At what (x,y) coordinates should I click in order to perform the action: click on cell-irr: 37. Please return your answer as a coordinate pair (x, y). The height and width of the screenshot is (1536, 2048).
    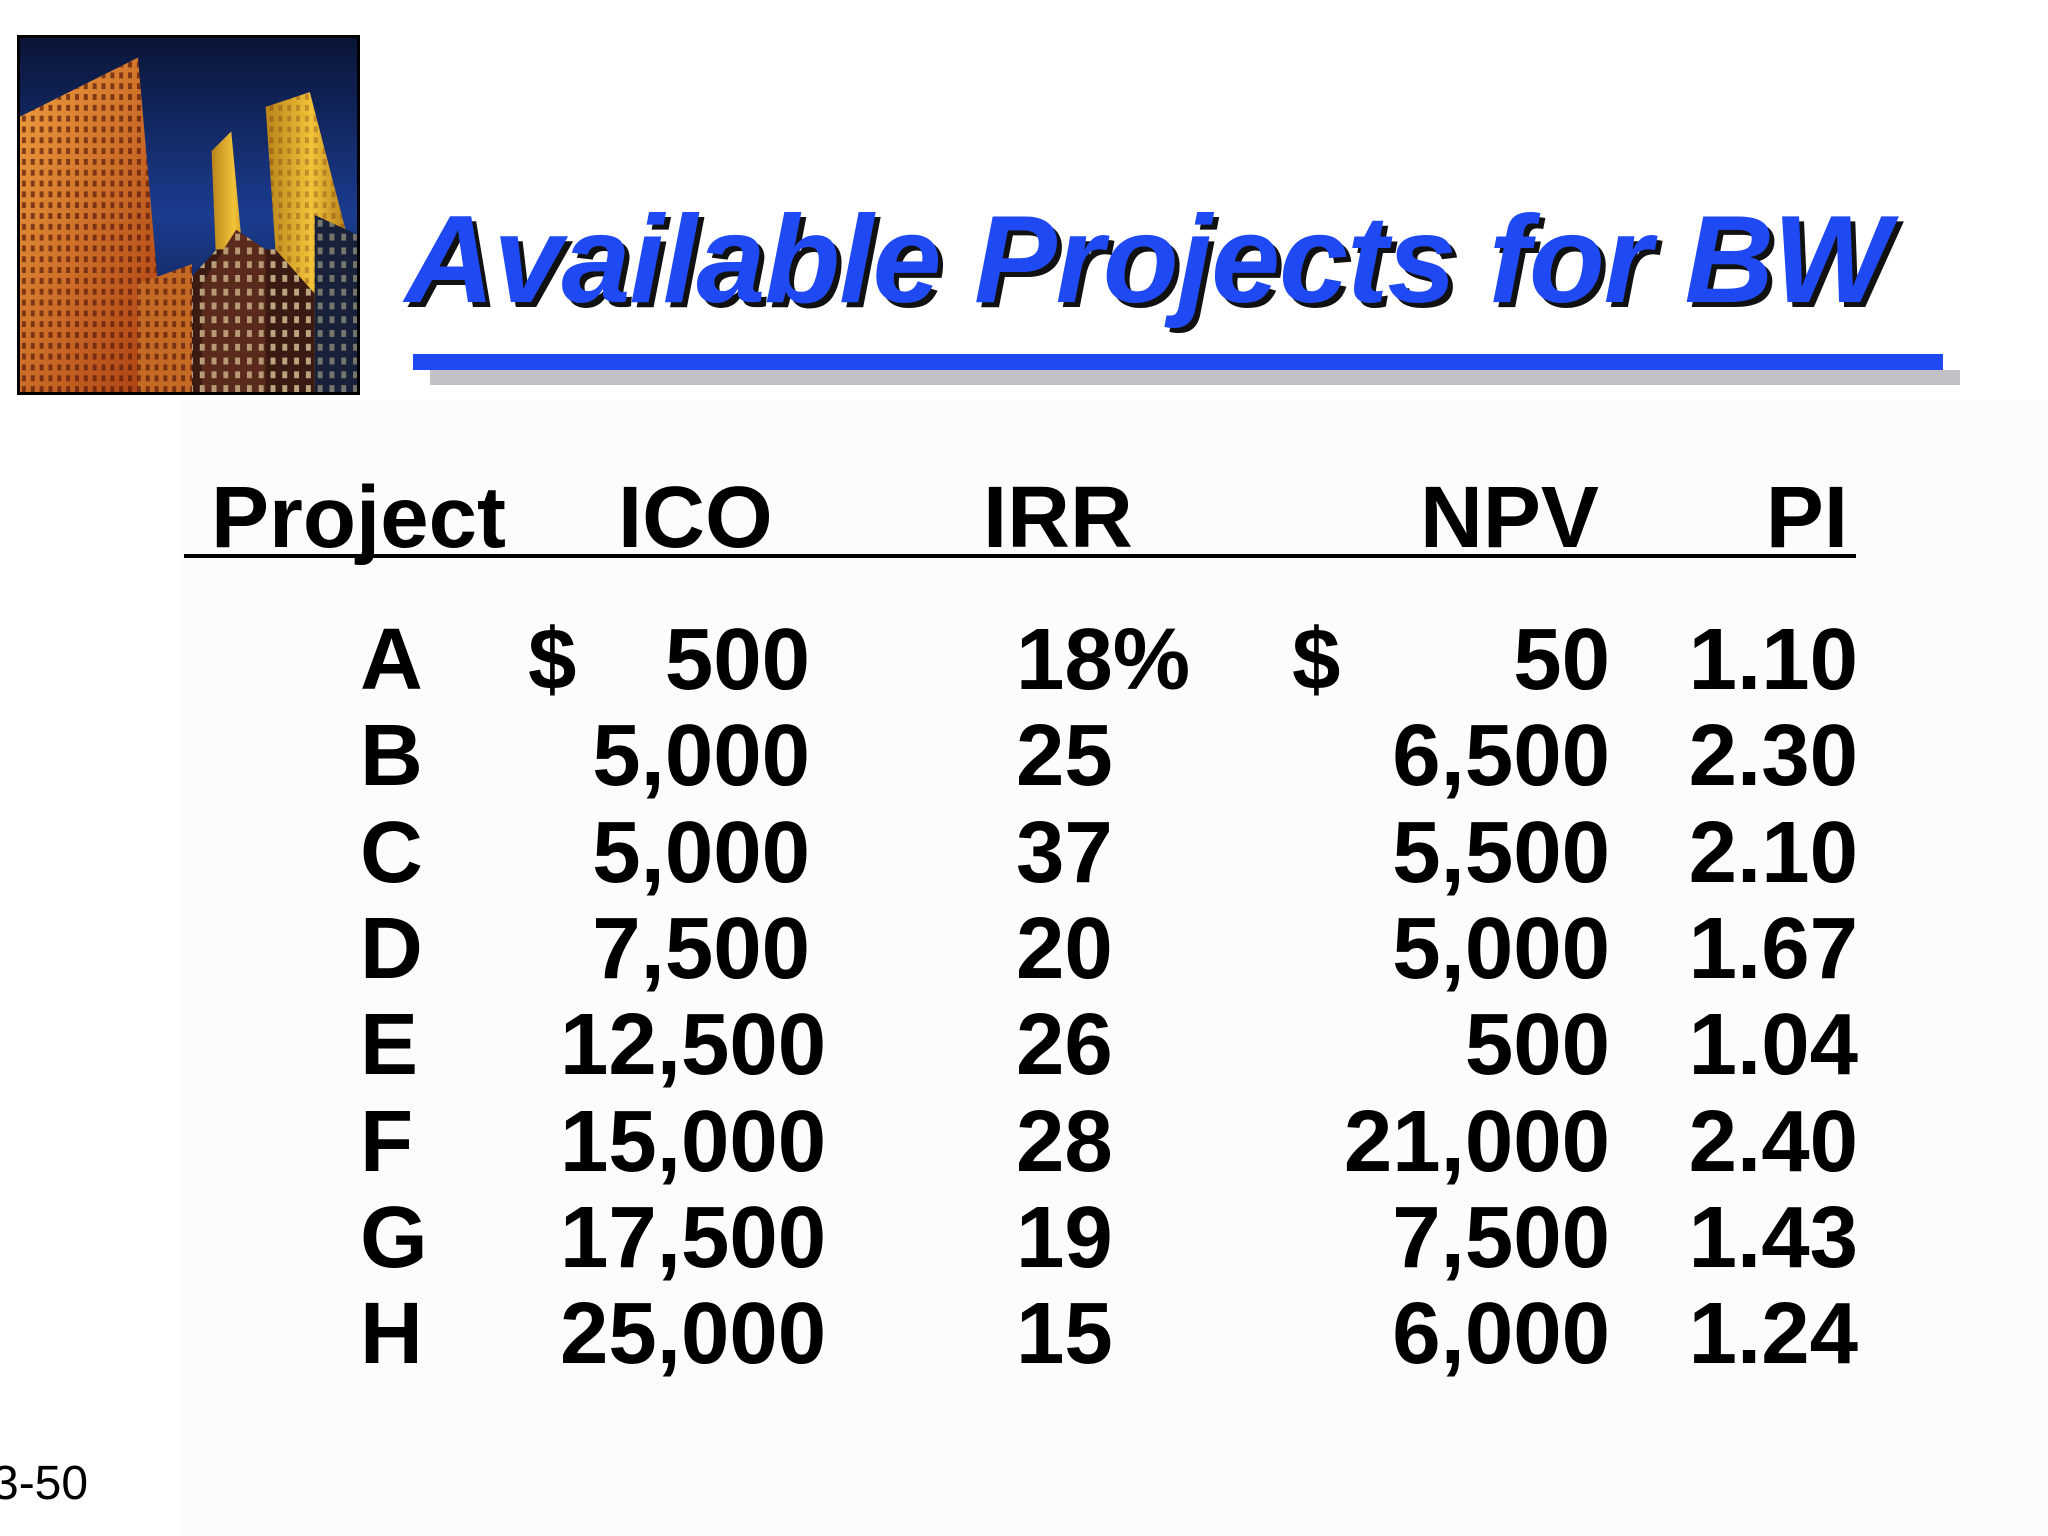
    Looking at the image, I should click on (1064, 852).